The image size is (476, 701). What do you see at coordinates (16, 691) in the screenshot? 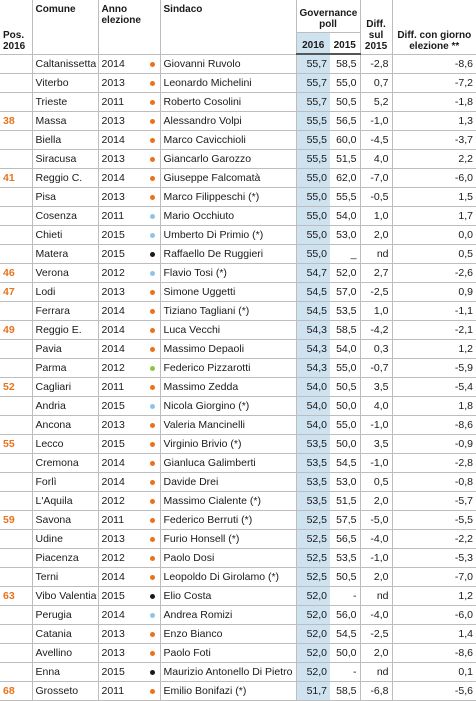
I see `pos-cell: 68` at bounding box center [16, 691].